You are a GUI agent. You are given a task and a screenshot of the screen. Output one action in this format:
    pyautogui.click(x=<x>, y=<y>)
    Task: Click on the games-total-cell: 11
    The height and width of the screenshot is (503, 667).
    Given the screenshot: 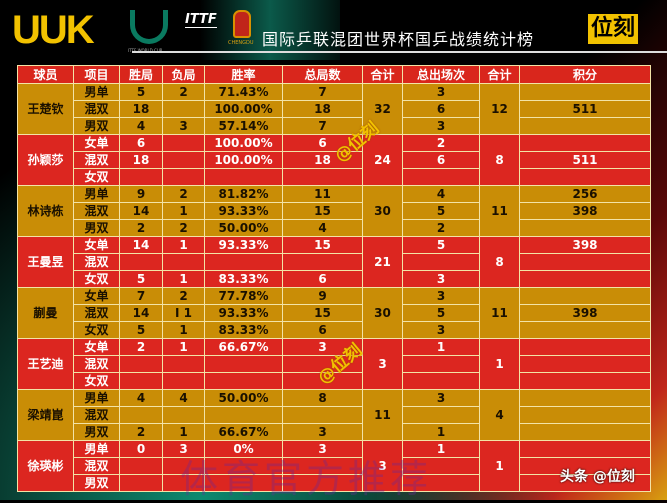 What is the action you would take?
    pyautogui.click(x=382, y=415)
    